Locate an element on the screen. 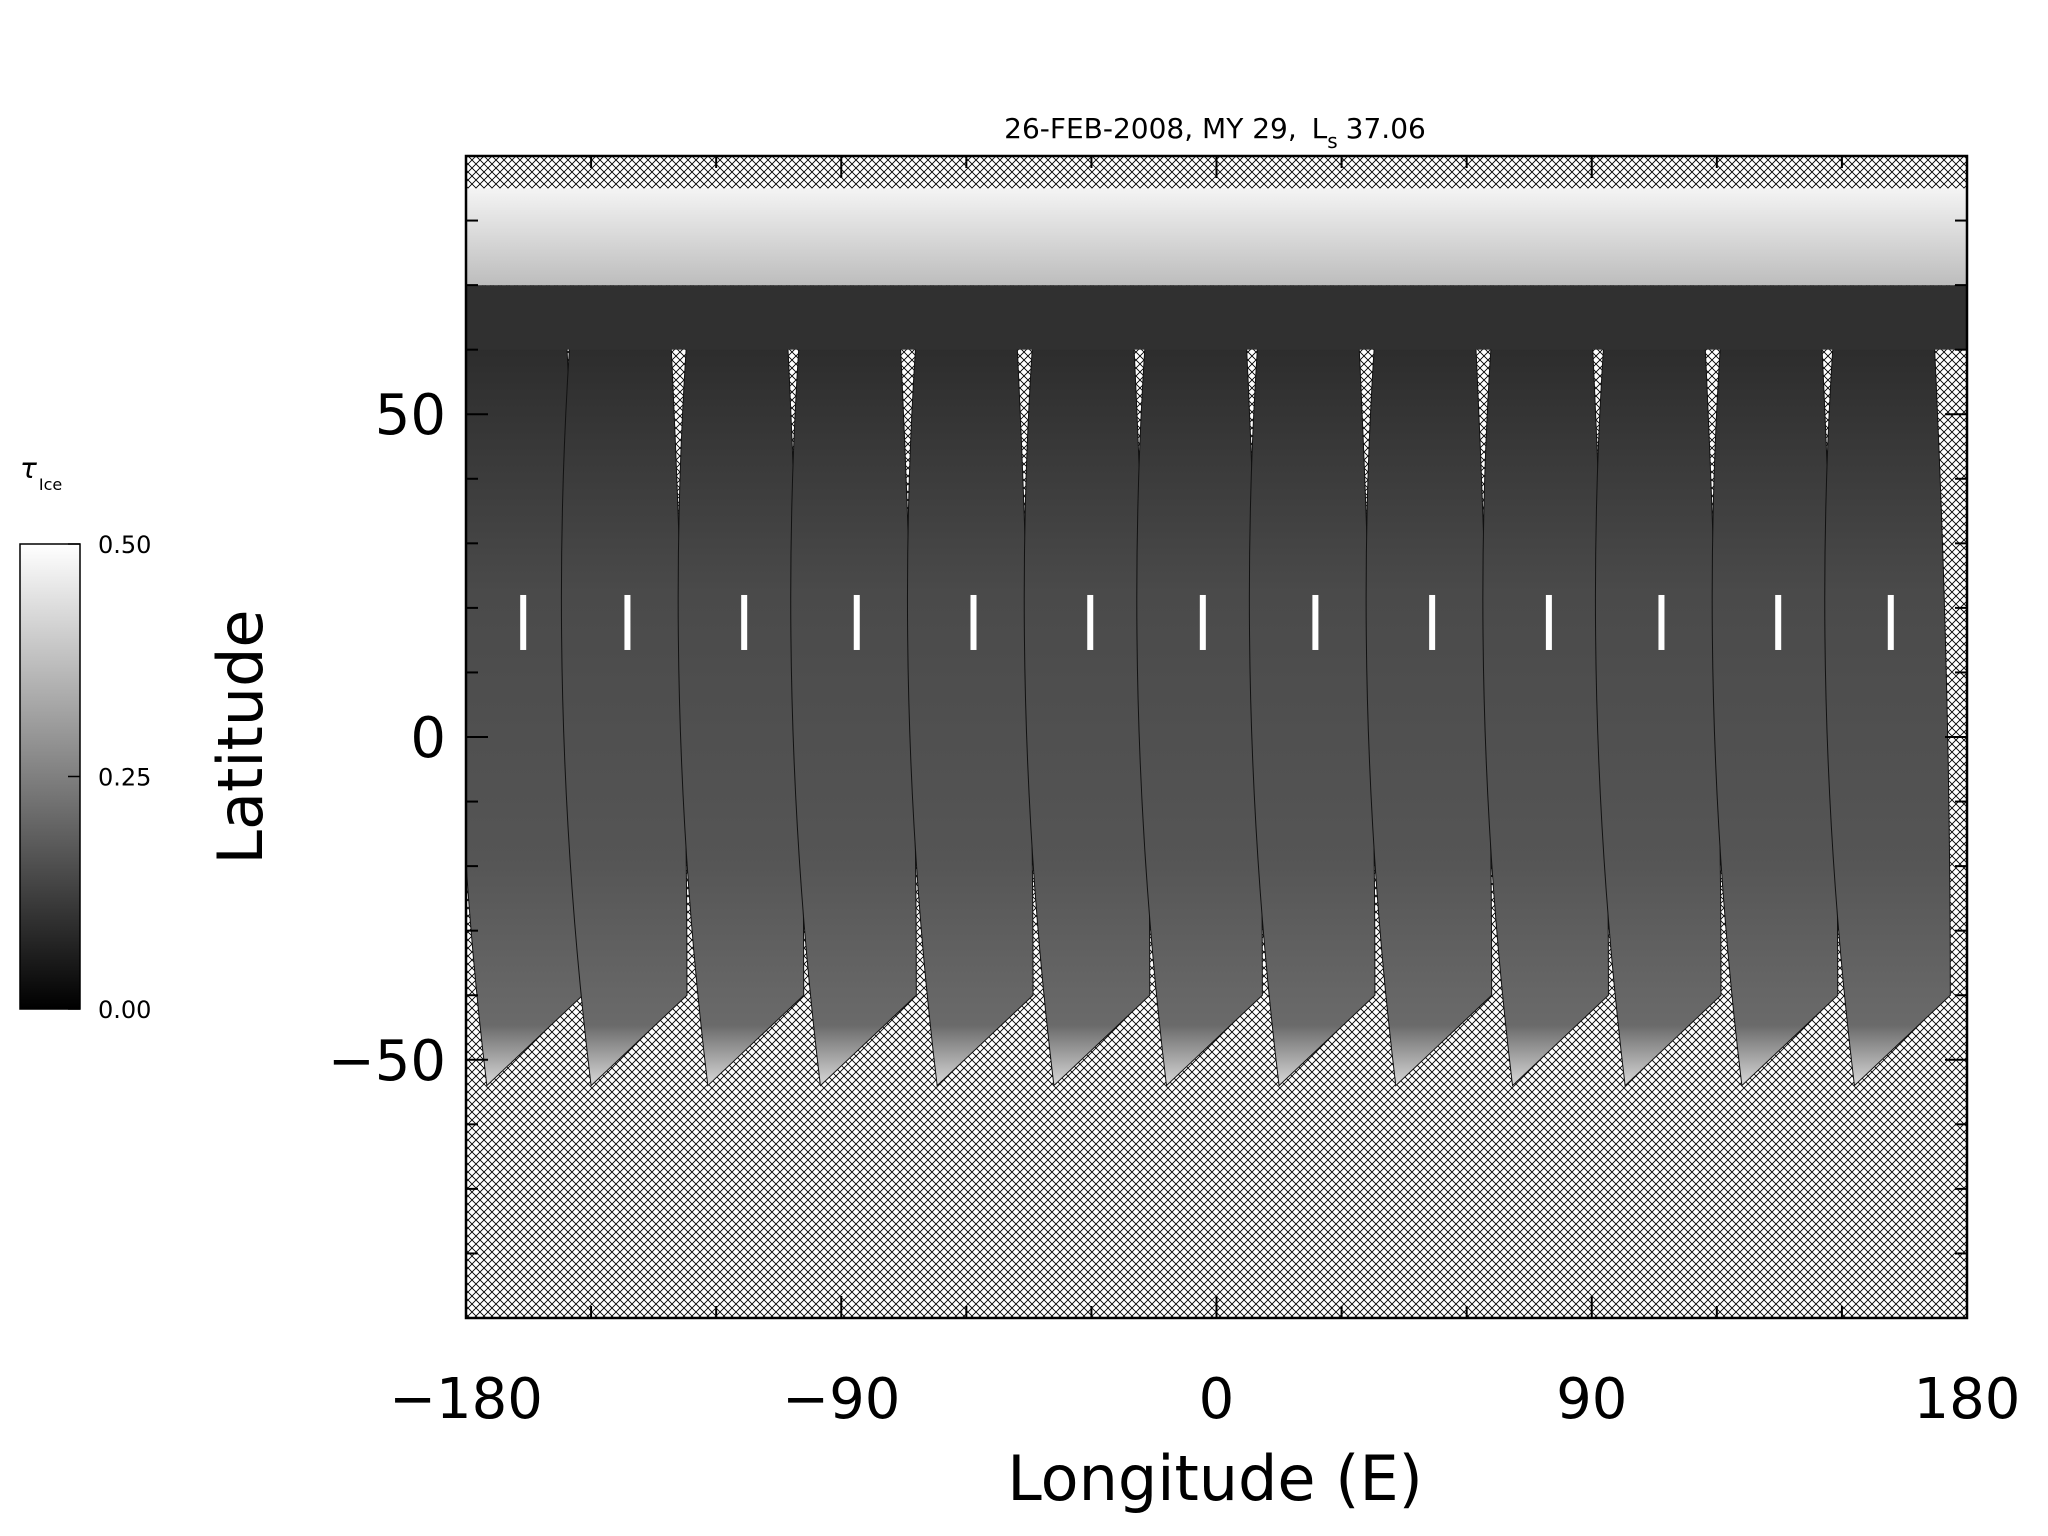 The height and width of the screenshot is (1536, 2048). colorbar-label: τ Ice is located at coordinates (41, 473).